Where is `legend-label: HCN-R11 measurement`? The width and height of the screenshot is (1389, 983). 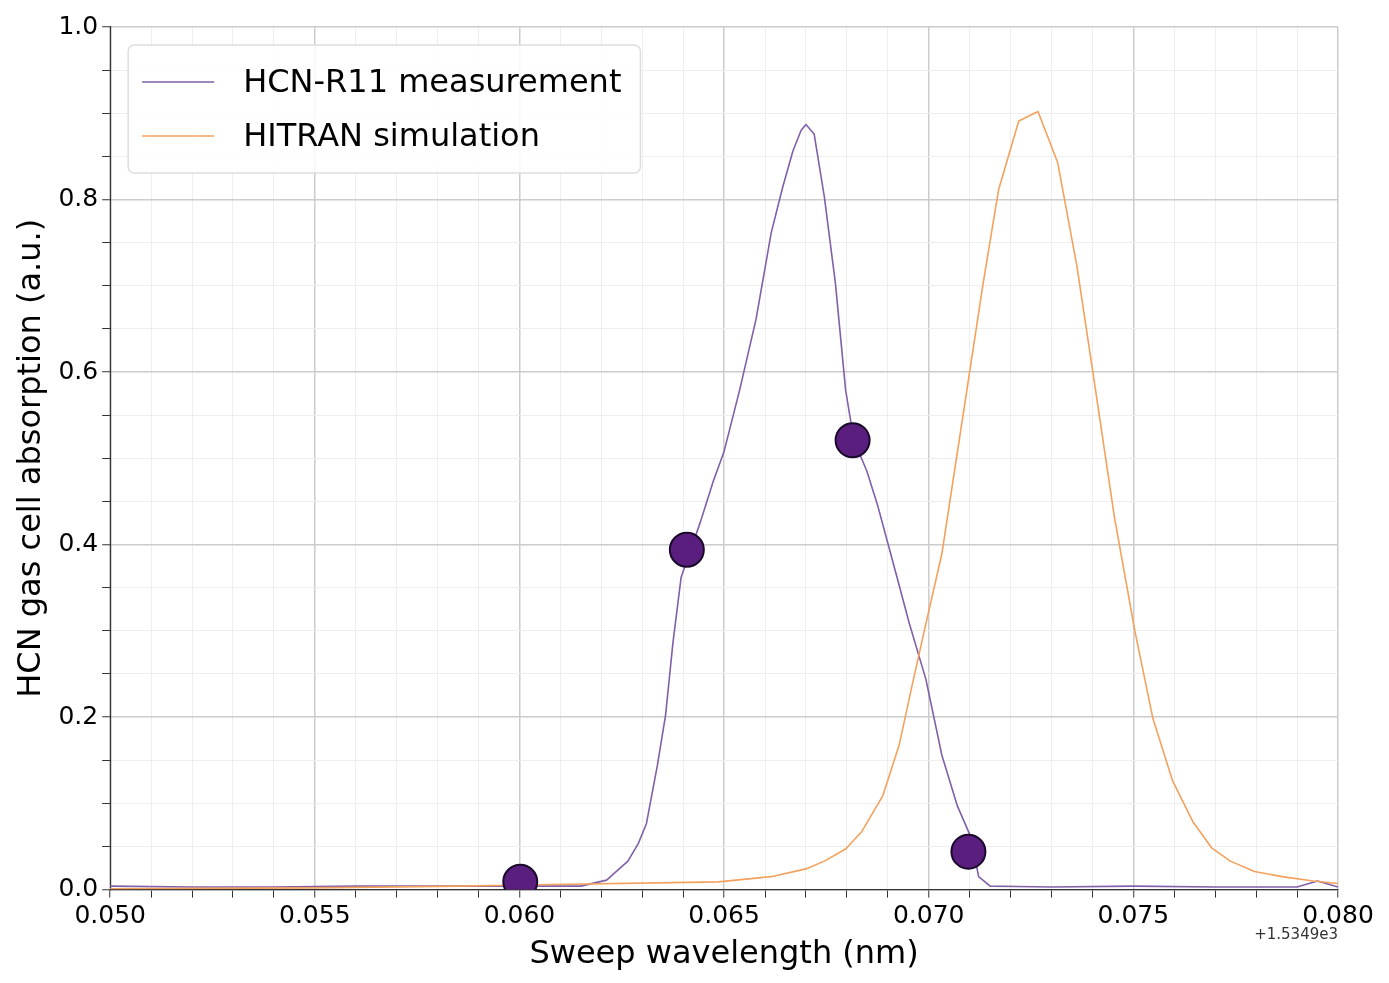
legend-label: HCN-R11 measurement is located at coordinates (432, 81).